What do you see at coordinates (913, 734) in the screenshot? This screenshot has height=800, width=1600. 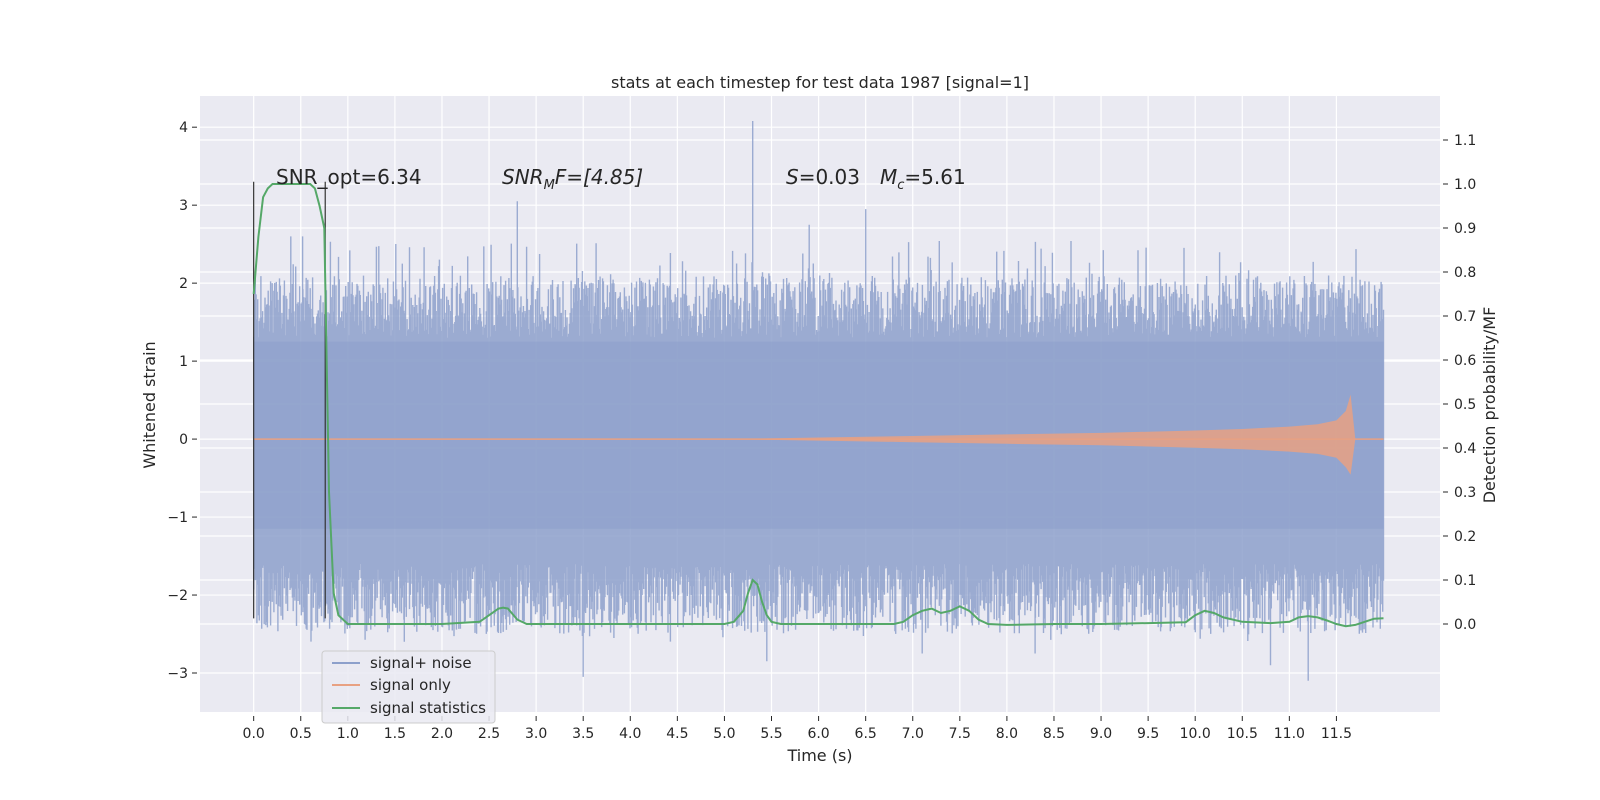 I see `x-tick-label: 7.0` at bounding box center [913, 734].